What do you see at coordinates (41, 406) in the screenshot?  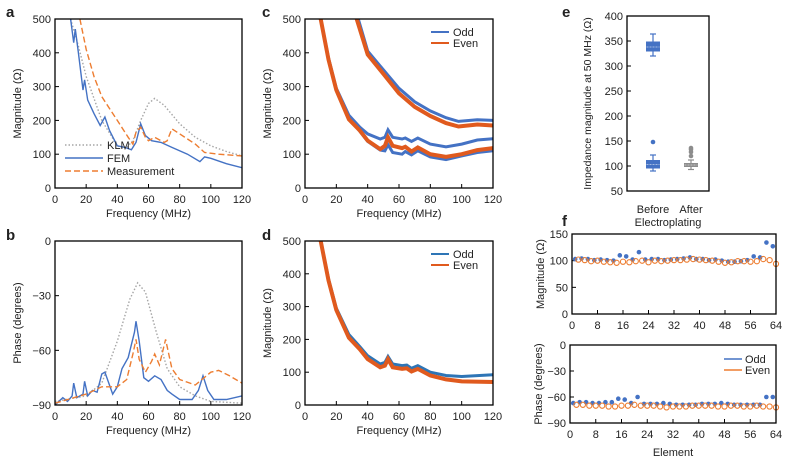 I see `y-tick-label: −90` at bounding box center [41, 406].